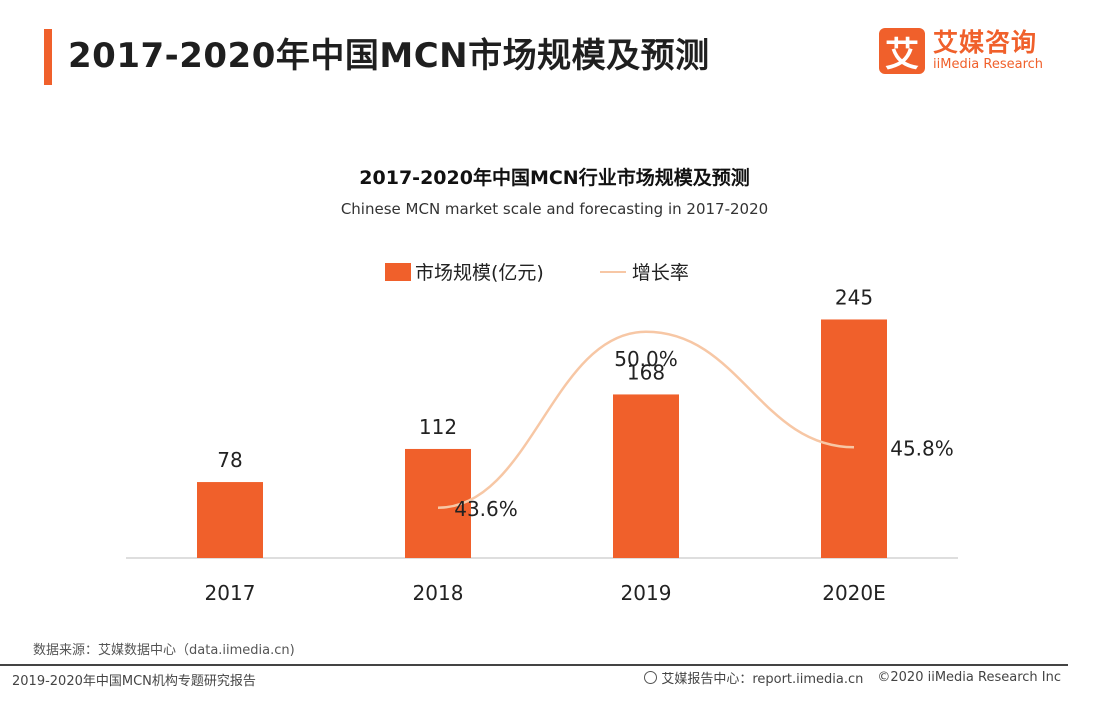 The height and width of the screenshot is (709, 1109). Describe the element at coordinates (438, 593) in the screenshot. I see `x-tick-label-2018: 2018` at that location.